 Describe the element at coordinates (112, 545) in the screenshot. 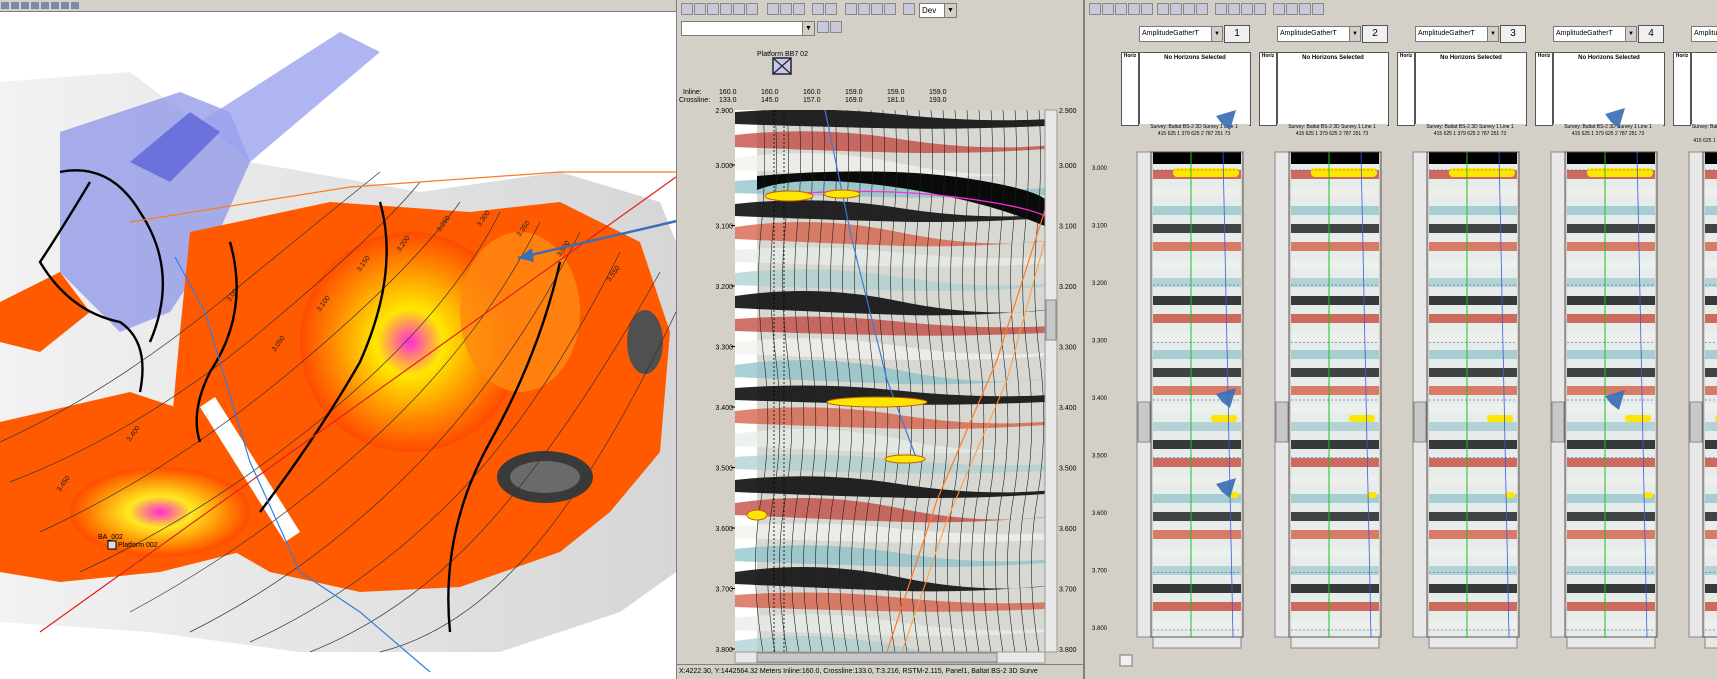

I see `well-marker` at that location.